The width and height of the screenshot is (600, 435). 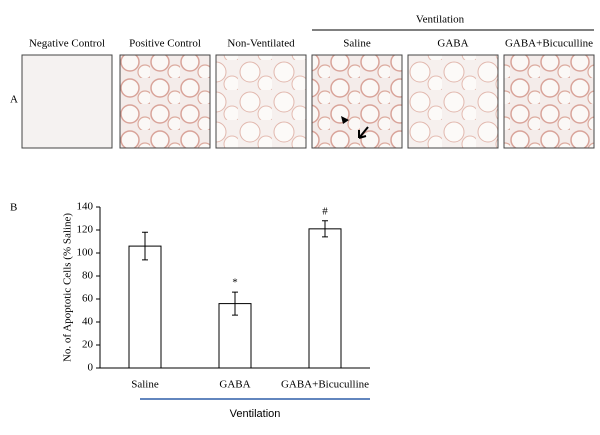 I want to click on image-label: Positive Control, so click(x=165, y=44).